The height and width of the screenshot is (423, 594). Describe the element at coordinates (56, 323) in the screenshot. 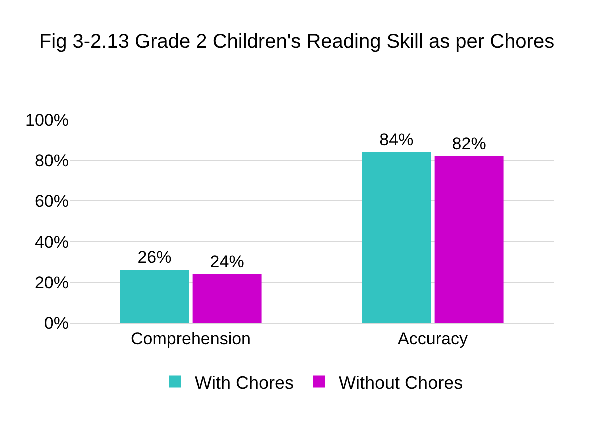

I see `y-tick-label: 0%` at that location.